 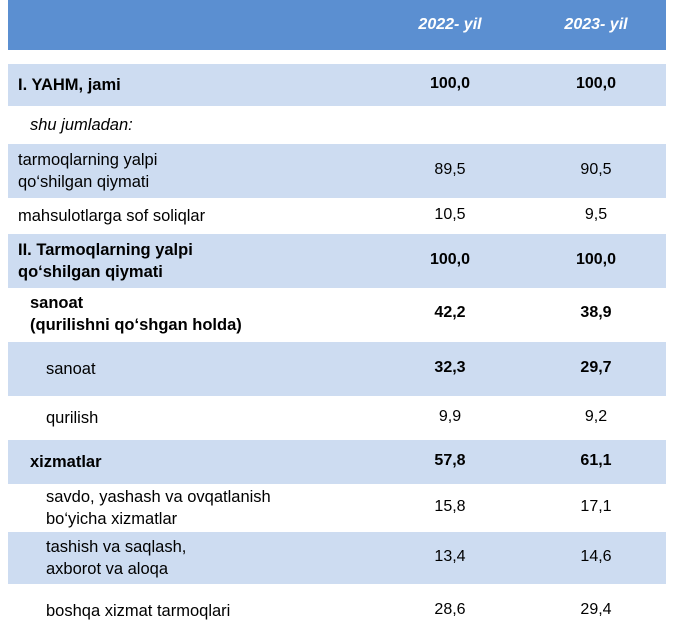 I want to click on value-2022: 15,8, so click(x=450, y=506).